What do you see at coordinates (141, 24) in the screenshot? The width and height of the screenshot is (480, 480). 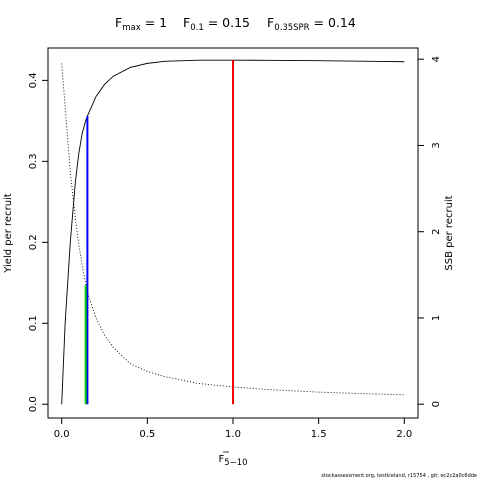 I see `title-fmax: Fmax = 1` at bounding box center [141, 24].